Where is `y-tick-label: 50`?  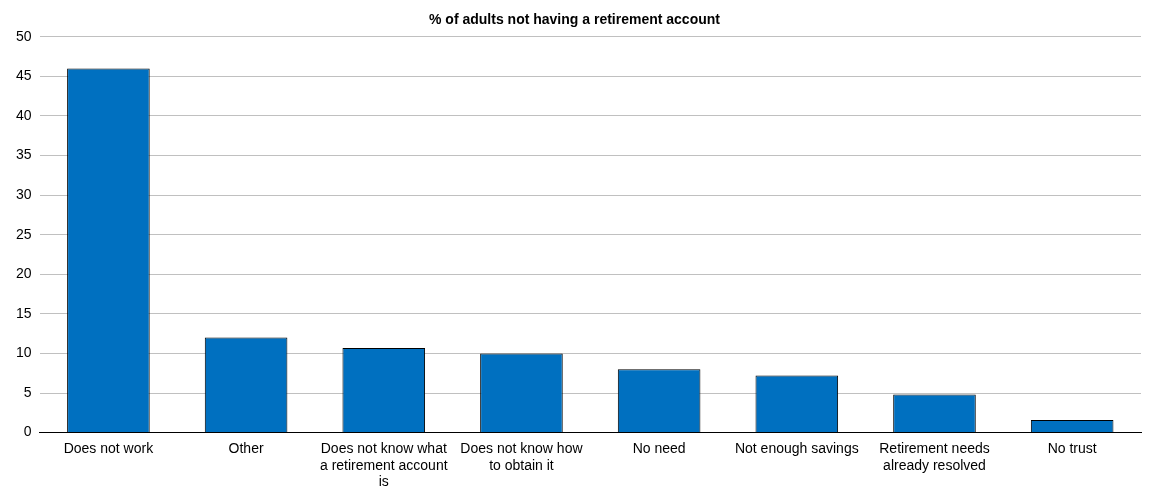
y-tick-label: 50 is located at coordinates (23, 35).